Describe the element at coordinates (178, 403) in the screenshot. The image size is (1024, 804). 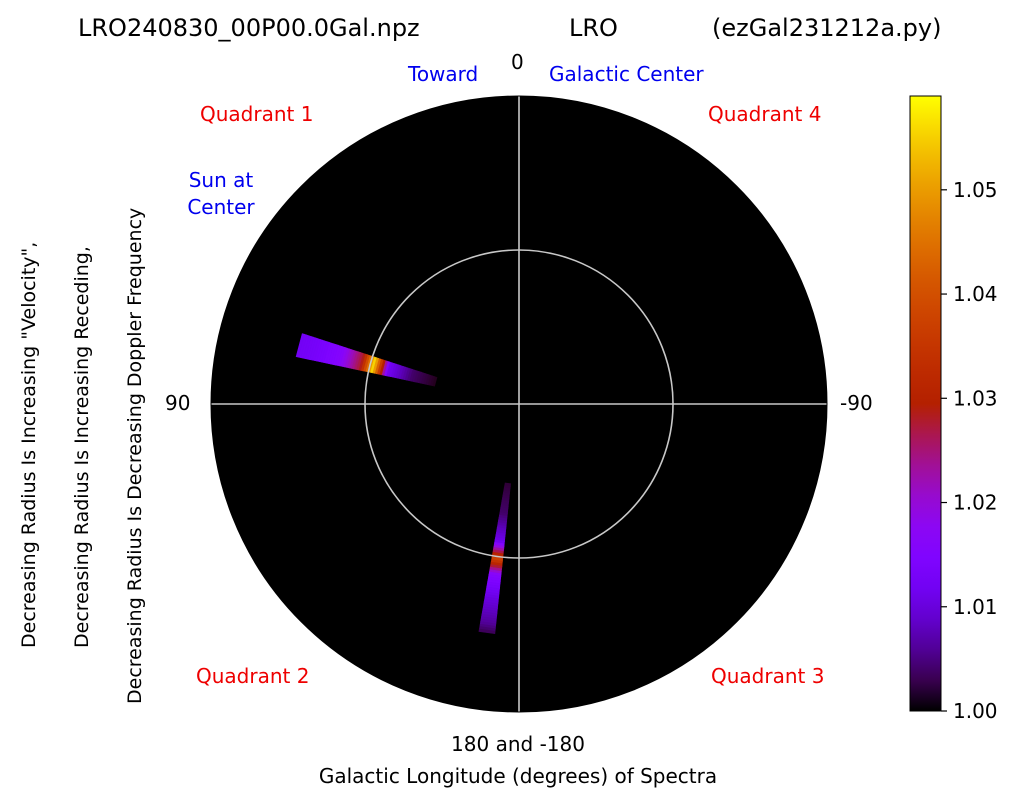
I see `angle-label-left: 90` at that location.